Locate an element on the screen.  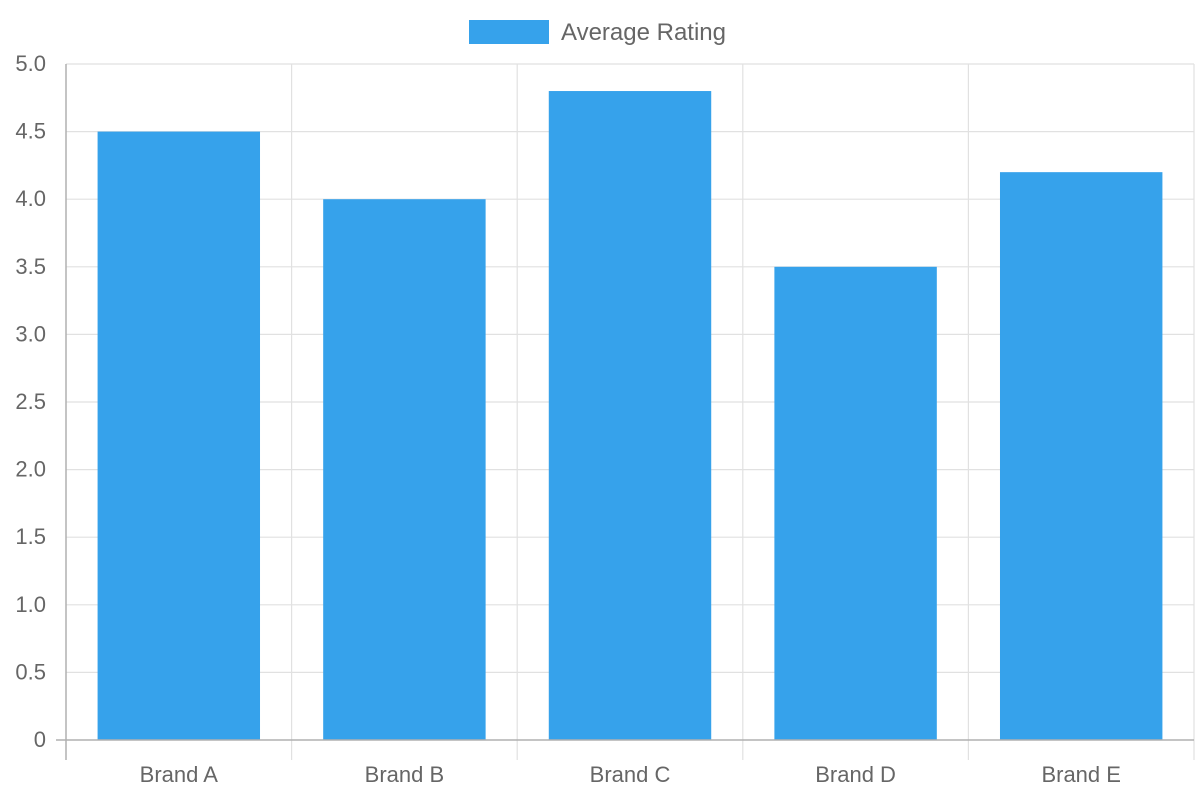
x-tick-label: Brand A is located at coordinates (179, 774).